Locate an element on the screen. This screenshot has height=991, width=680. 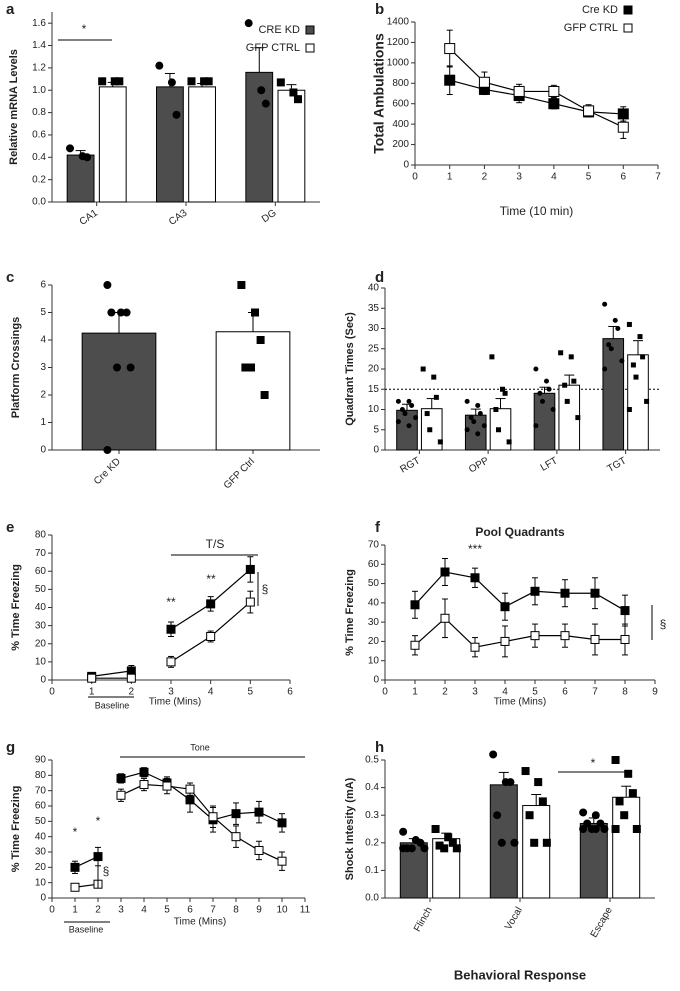
y-axis-label: Shock Intesity (mA) is located at coordinates (350, 828).